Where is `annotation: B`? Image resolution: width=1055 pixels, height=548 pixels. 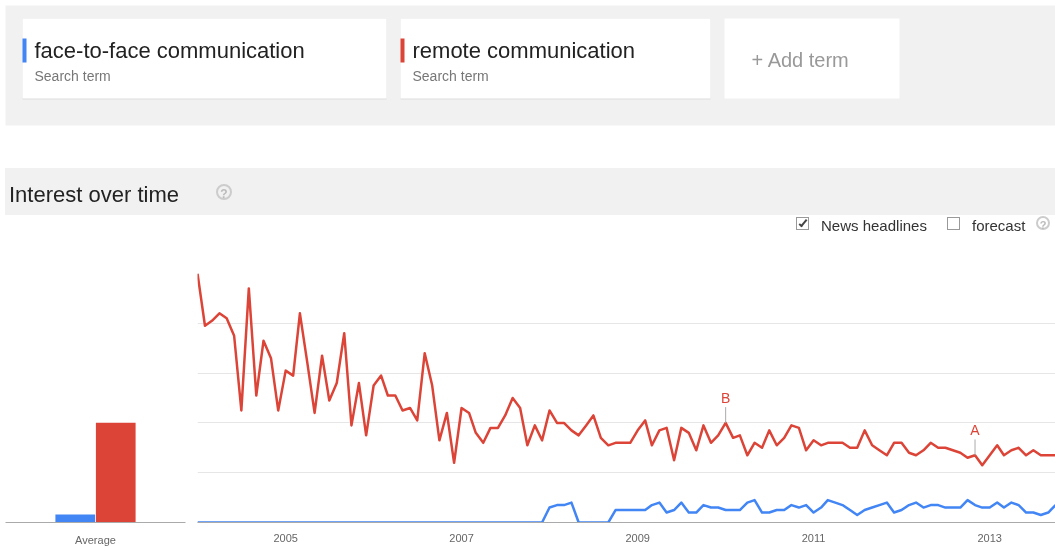
annotation: B is located at coordinates (725, 398).